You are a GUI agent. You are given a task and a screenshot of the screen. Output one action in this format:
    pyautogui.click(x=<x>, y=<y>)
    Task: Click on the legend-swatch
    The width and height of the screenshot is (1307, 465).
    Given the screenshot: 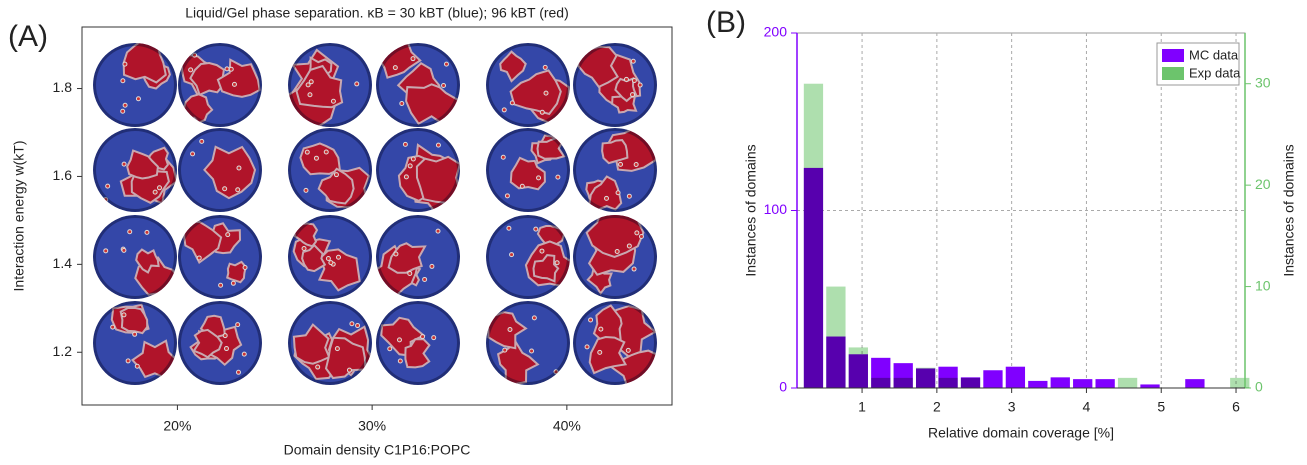 What is the action you would take?
    pyautogui.click(x=1173, y=55)
    